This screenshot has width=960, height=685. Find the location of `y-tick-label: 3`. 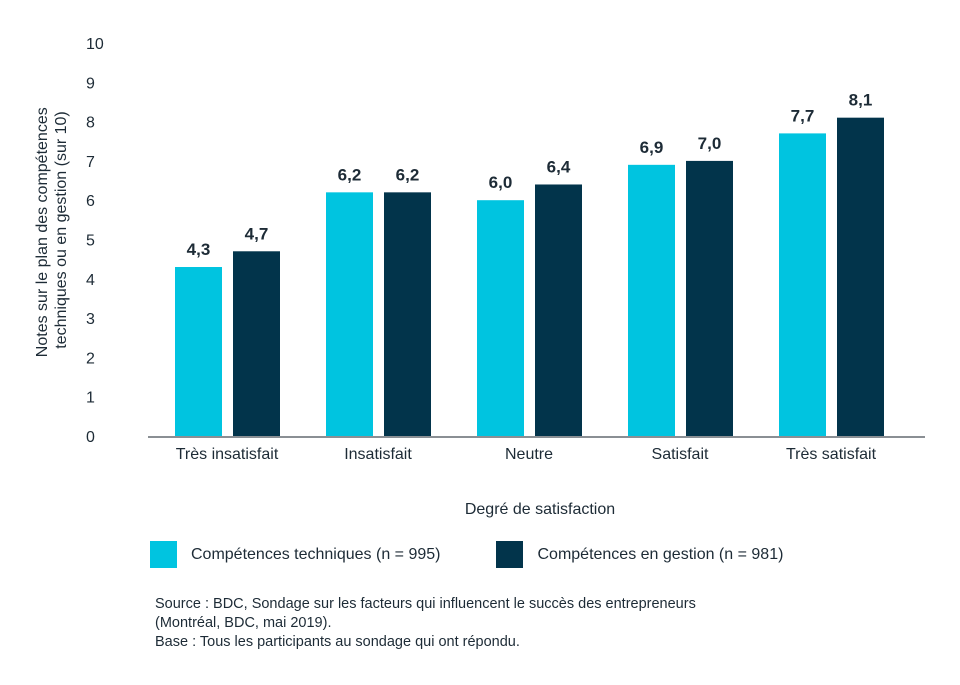

y-tick-label: 3 is located at coordinates (90, 319).